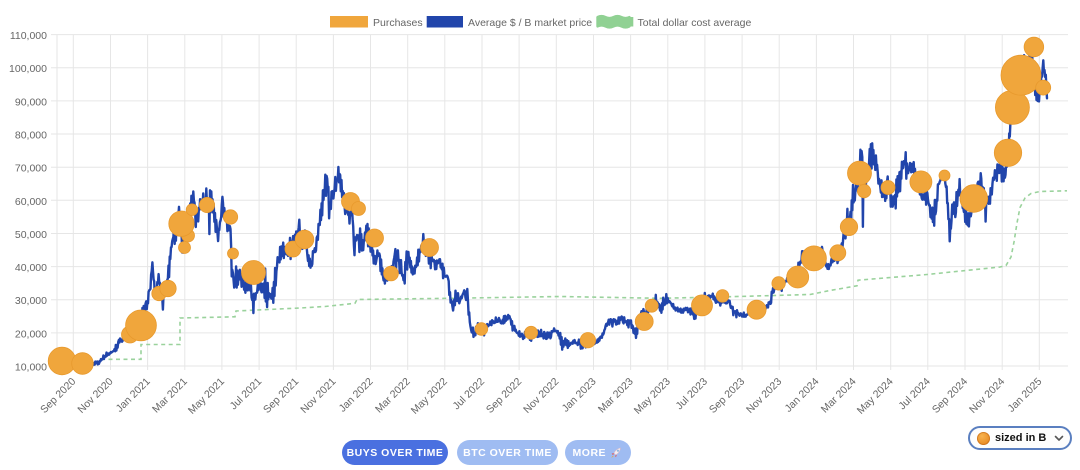 The width and height of the screenshot is (1080, 470). Describe the element at coordinates (31, 368) in the screenshot. I see `svg-text: 10,000` at that location.